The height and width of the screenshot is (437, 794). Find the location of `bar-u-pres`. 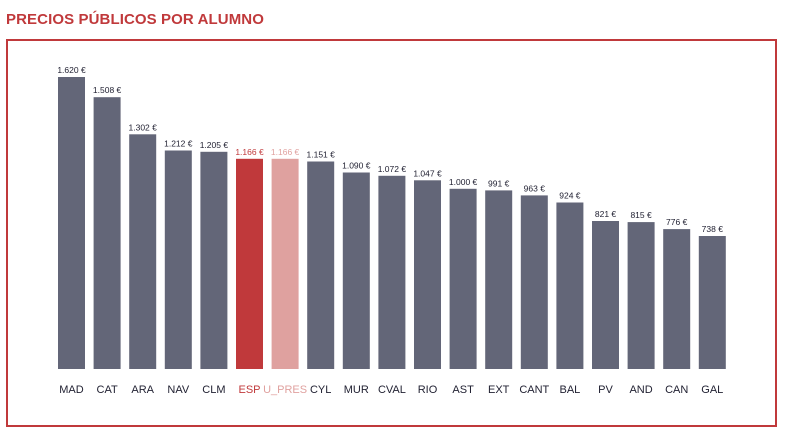

bar-u-pres is located at coordinates (285, 263).